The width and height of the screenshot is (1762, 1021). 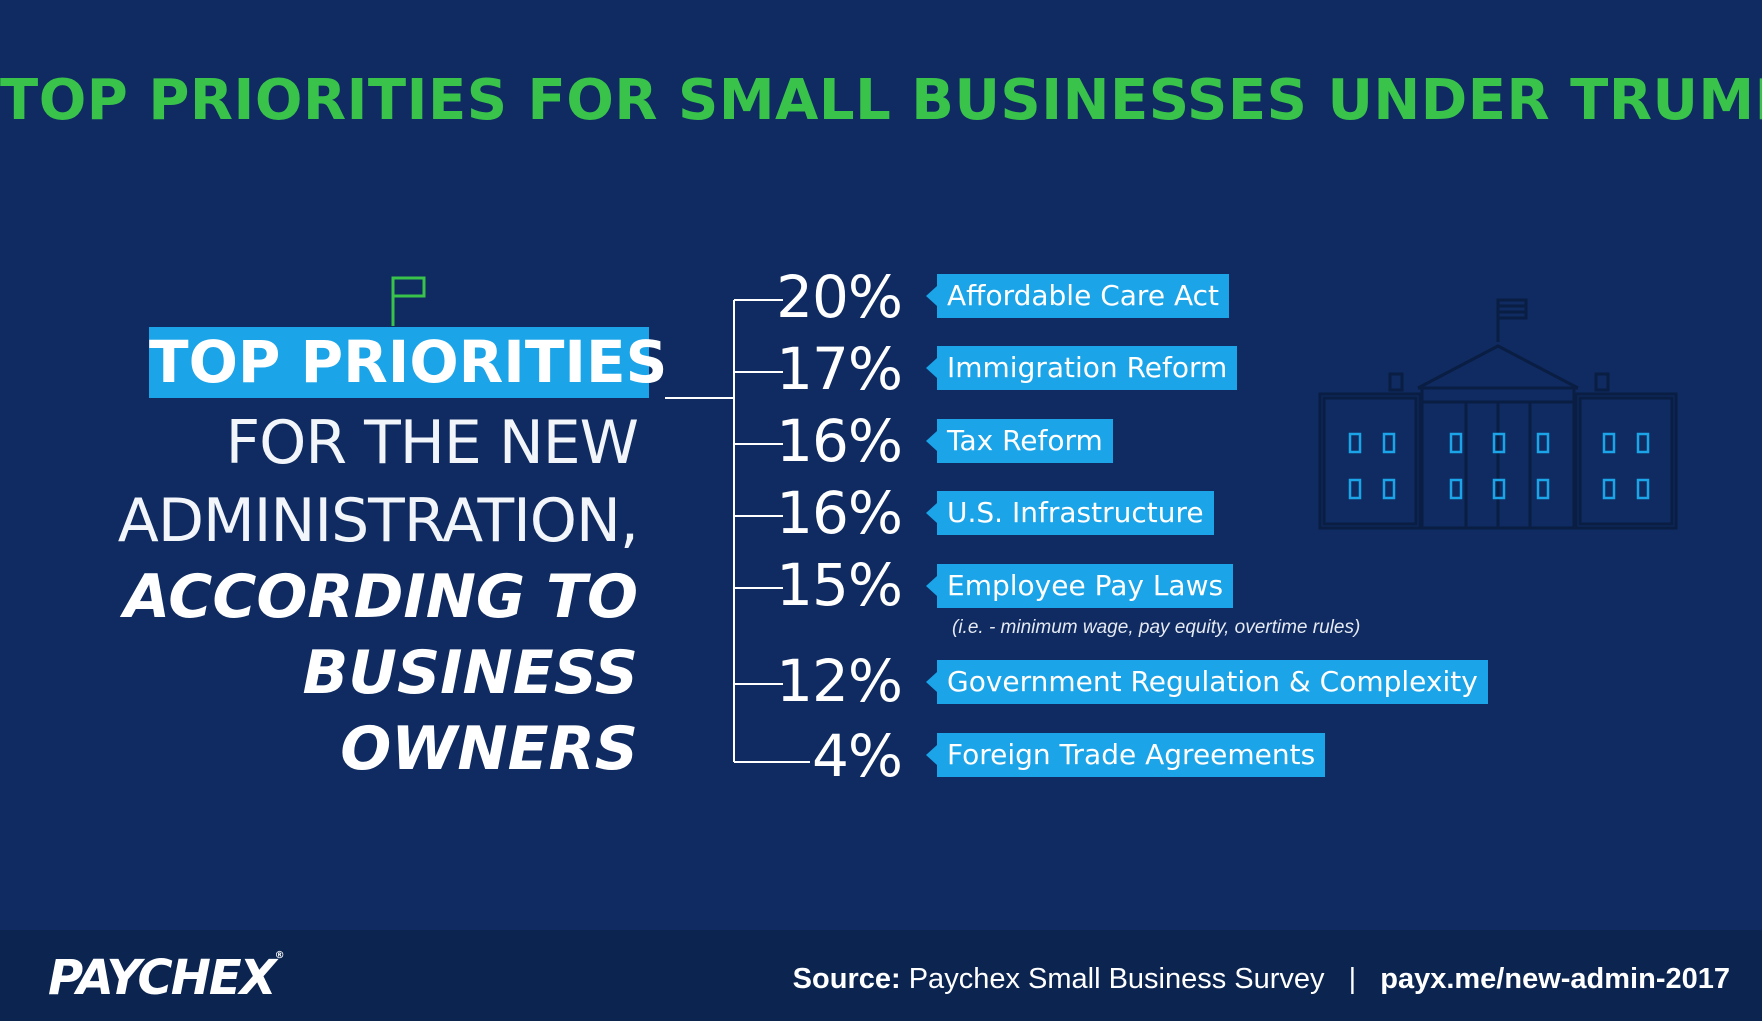 I want to click on priority-percent: 17%, so click(x=839, y=369).